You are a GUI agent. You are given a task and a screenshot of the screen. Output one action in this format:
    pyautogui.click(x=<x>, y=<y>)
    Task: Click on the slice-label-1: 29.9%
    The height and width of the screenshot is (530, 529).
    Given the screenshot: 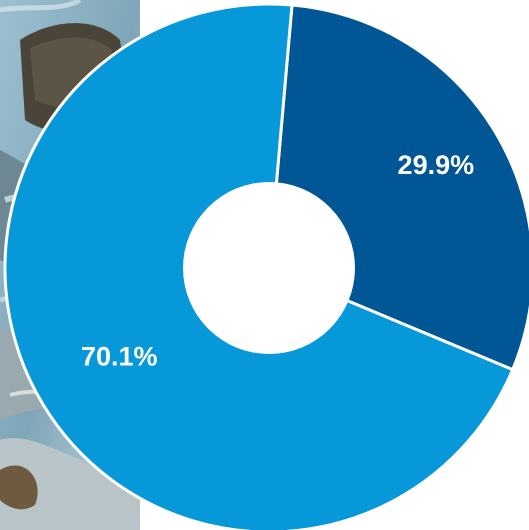 What is the action you would take?
    pyautogui.click(x=436, y=165)
    